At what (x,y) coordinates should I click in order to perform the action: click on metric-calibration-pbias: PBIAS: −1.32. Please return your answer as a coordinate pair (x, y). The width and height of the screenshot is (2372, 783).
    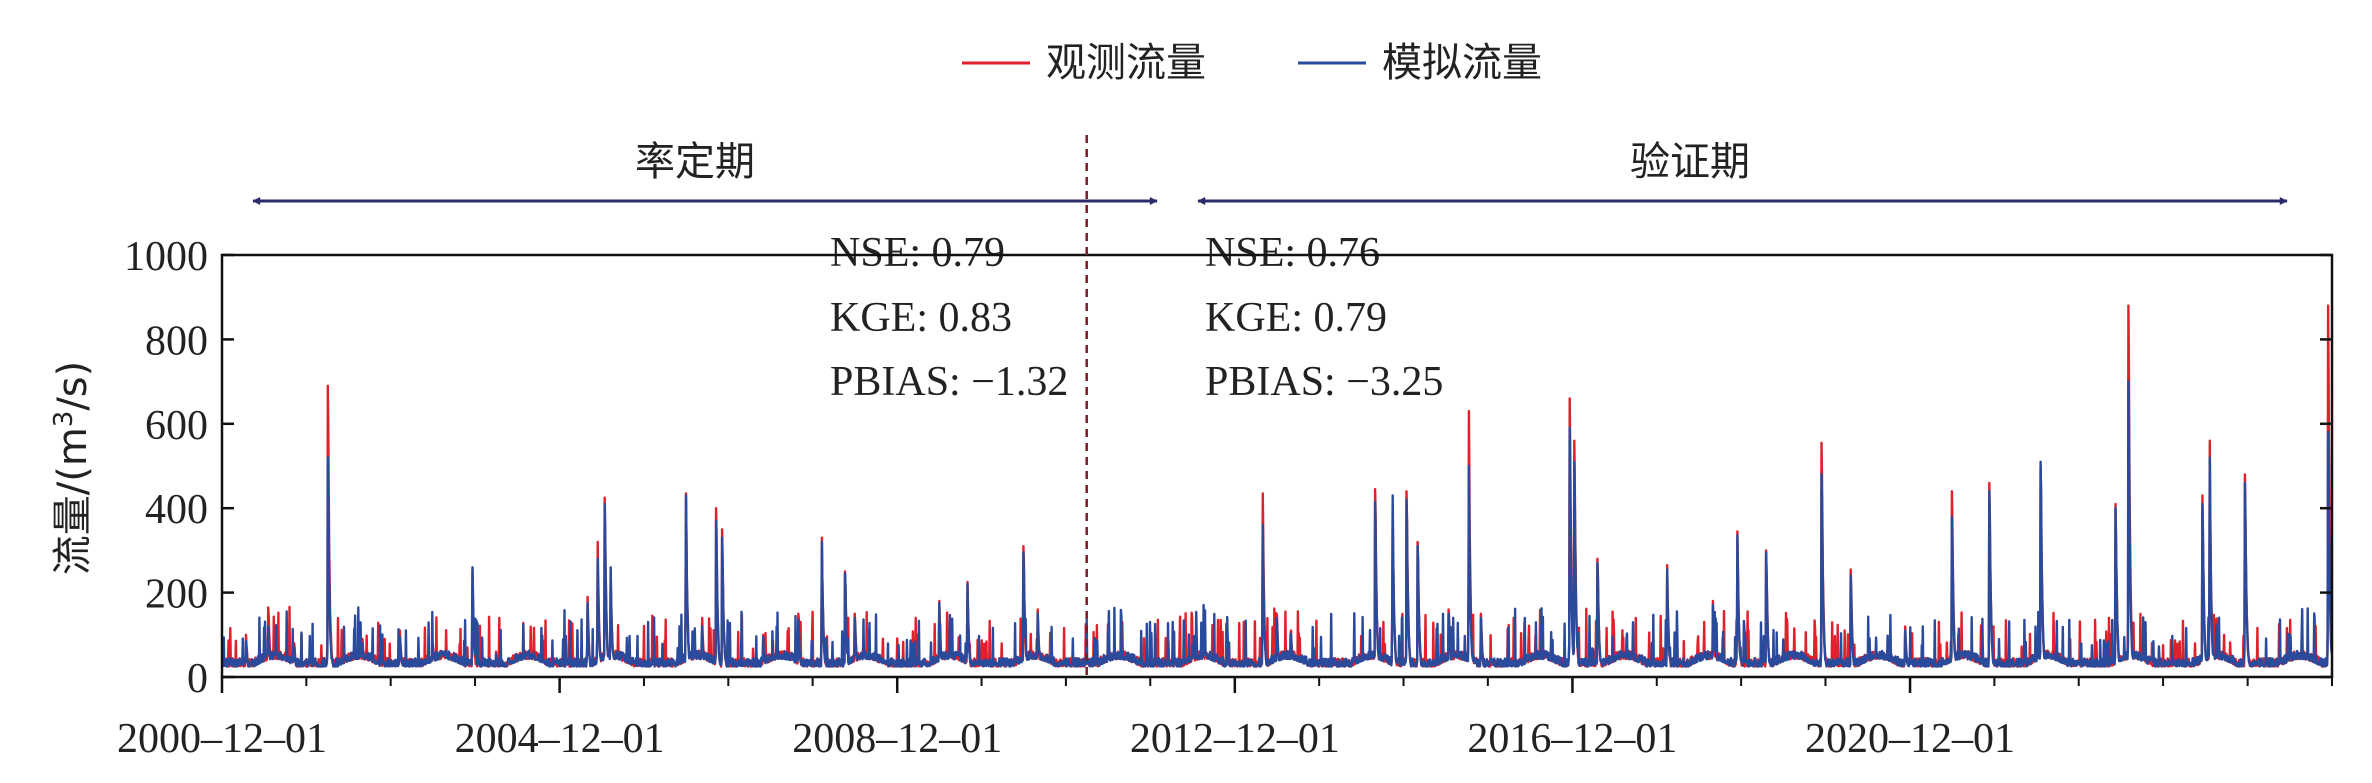
    Looking at the image, I should click on (949, 382).